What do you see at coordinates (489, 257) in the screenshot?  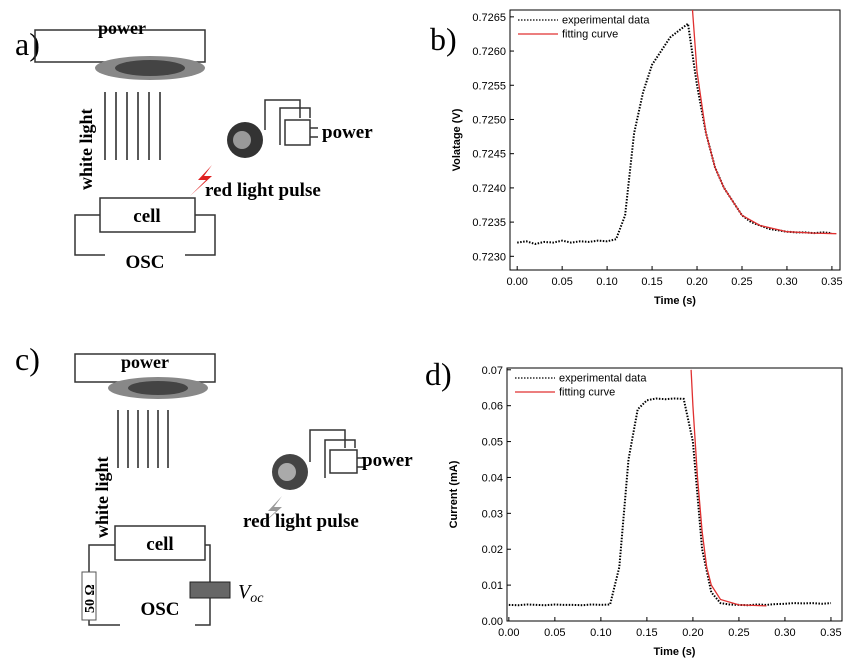 I see `y-tick-label: 0.7230` at bounding box center [489, 257].